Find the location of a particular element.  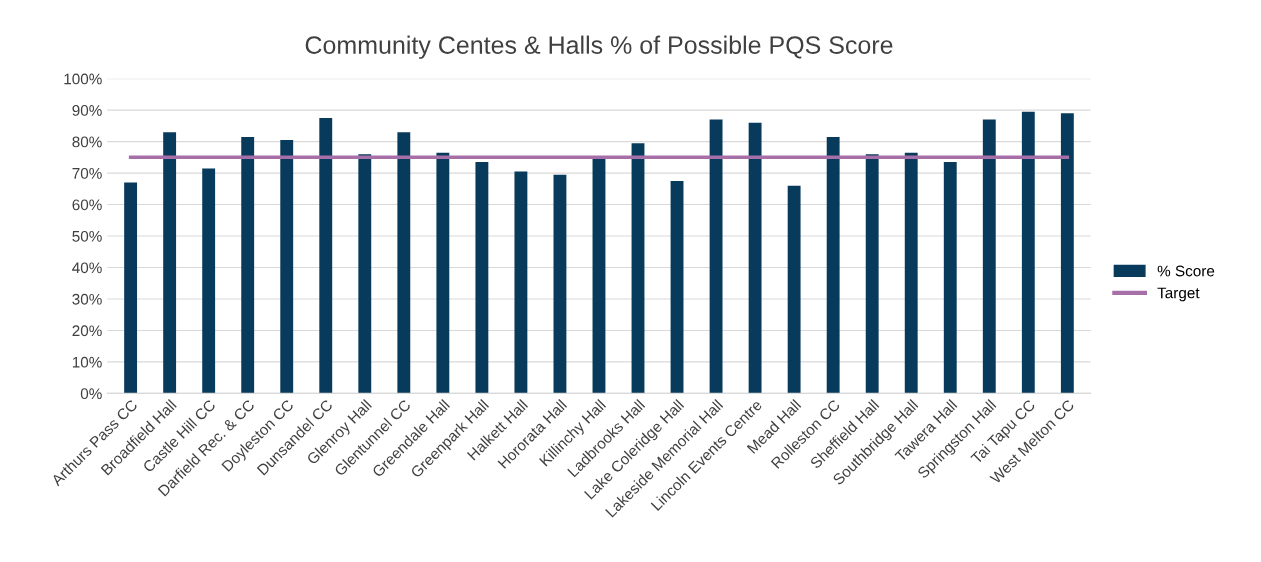

chart-title: Community Centes & Halls % of Possible PQS Score is located at coordinates (599, 47).